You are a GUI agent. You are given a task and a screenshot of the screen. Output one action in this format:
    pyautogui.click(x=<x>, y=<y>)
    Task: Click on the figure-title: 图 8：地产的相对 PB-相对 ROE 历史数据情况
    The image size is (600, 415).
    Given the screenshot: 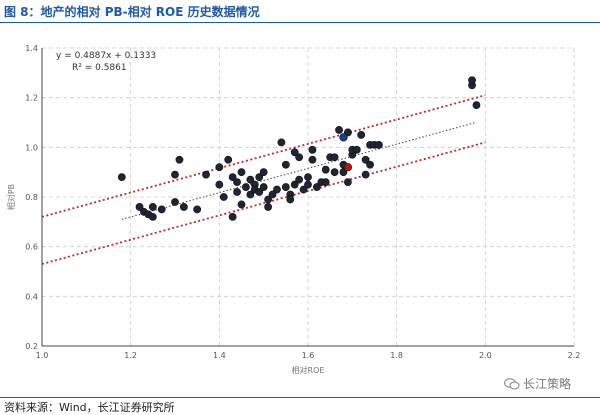 What is the action you would take?
    pyautogui.click(x=132, y=12)
    